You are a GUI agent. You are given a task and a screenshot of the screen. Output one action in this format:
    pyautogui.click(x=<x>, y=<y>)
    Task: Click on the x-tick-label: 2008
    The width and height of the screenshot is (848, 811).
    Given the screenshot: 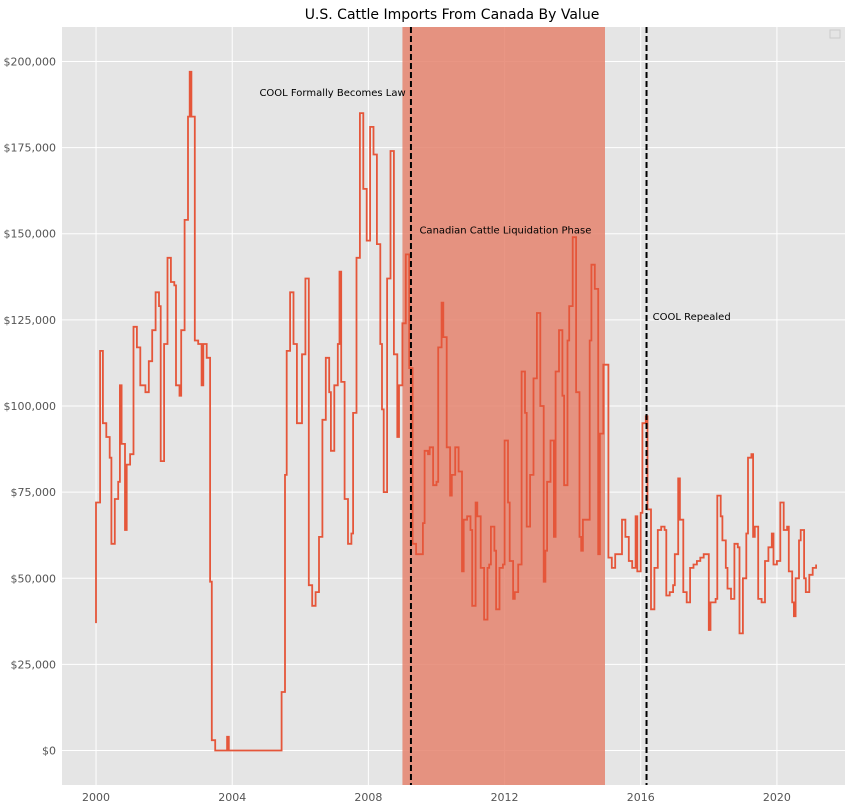 What is the action you would take?
    pyautogui.click(x=368, y=797)
    